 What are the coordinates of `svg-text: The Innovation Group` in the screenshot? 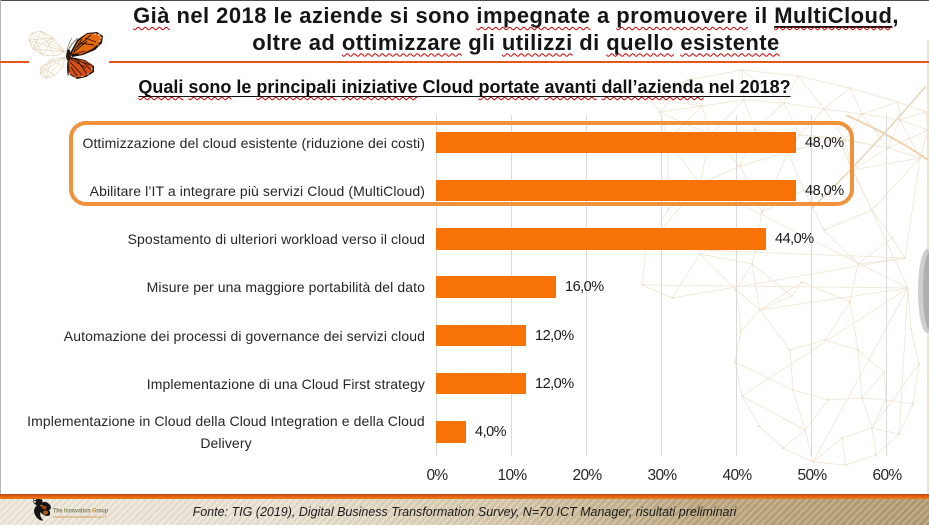 It's located at (80, 512).